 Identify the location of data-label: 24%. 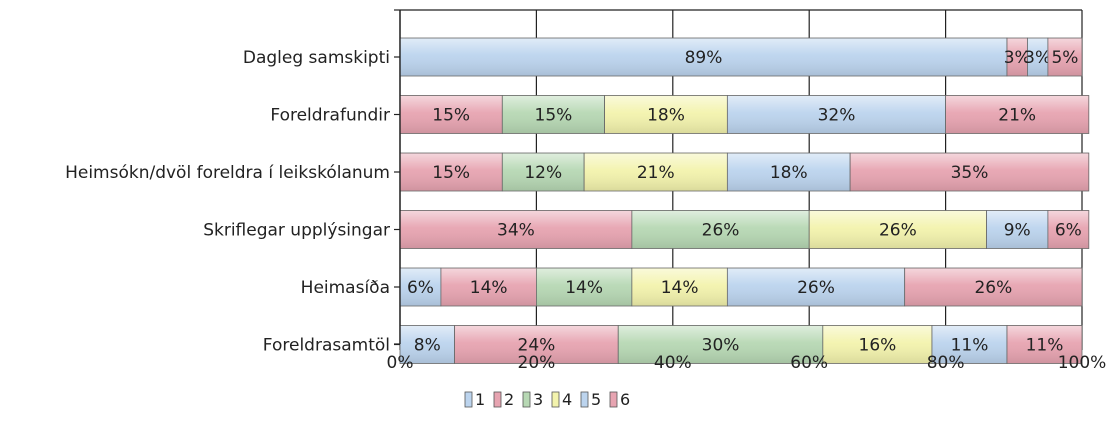
(537, 346).